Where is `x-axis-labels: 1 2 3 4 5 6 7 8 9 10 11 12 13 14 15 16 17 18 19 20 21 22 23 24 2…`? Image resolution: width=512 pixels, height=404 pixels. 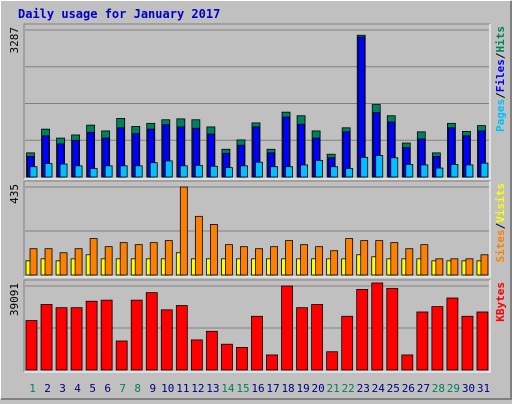 x-axis-labels: 1 2 3 4 5 6 7 8 9 10 11 12 13 14 15 16 17 18 19 20 21 22 23 24 2… is located at coordinates (259, 388).